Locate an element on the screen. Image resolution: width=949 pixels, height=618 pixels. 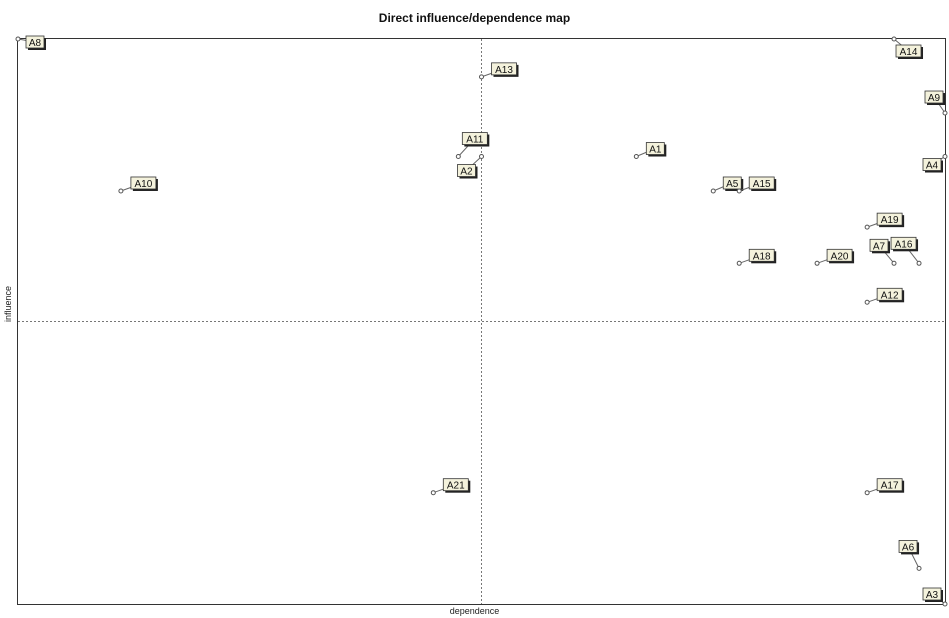
point-a1: A1 is located at coordinates (650, 151).